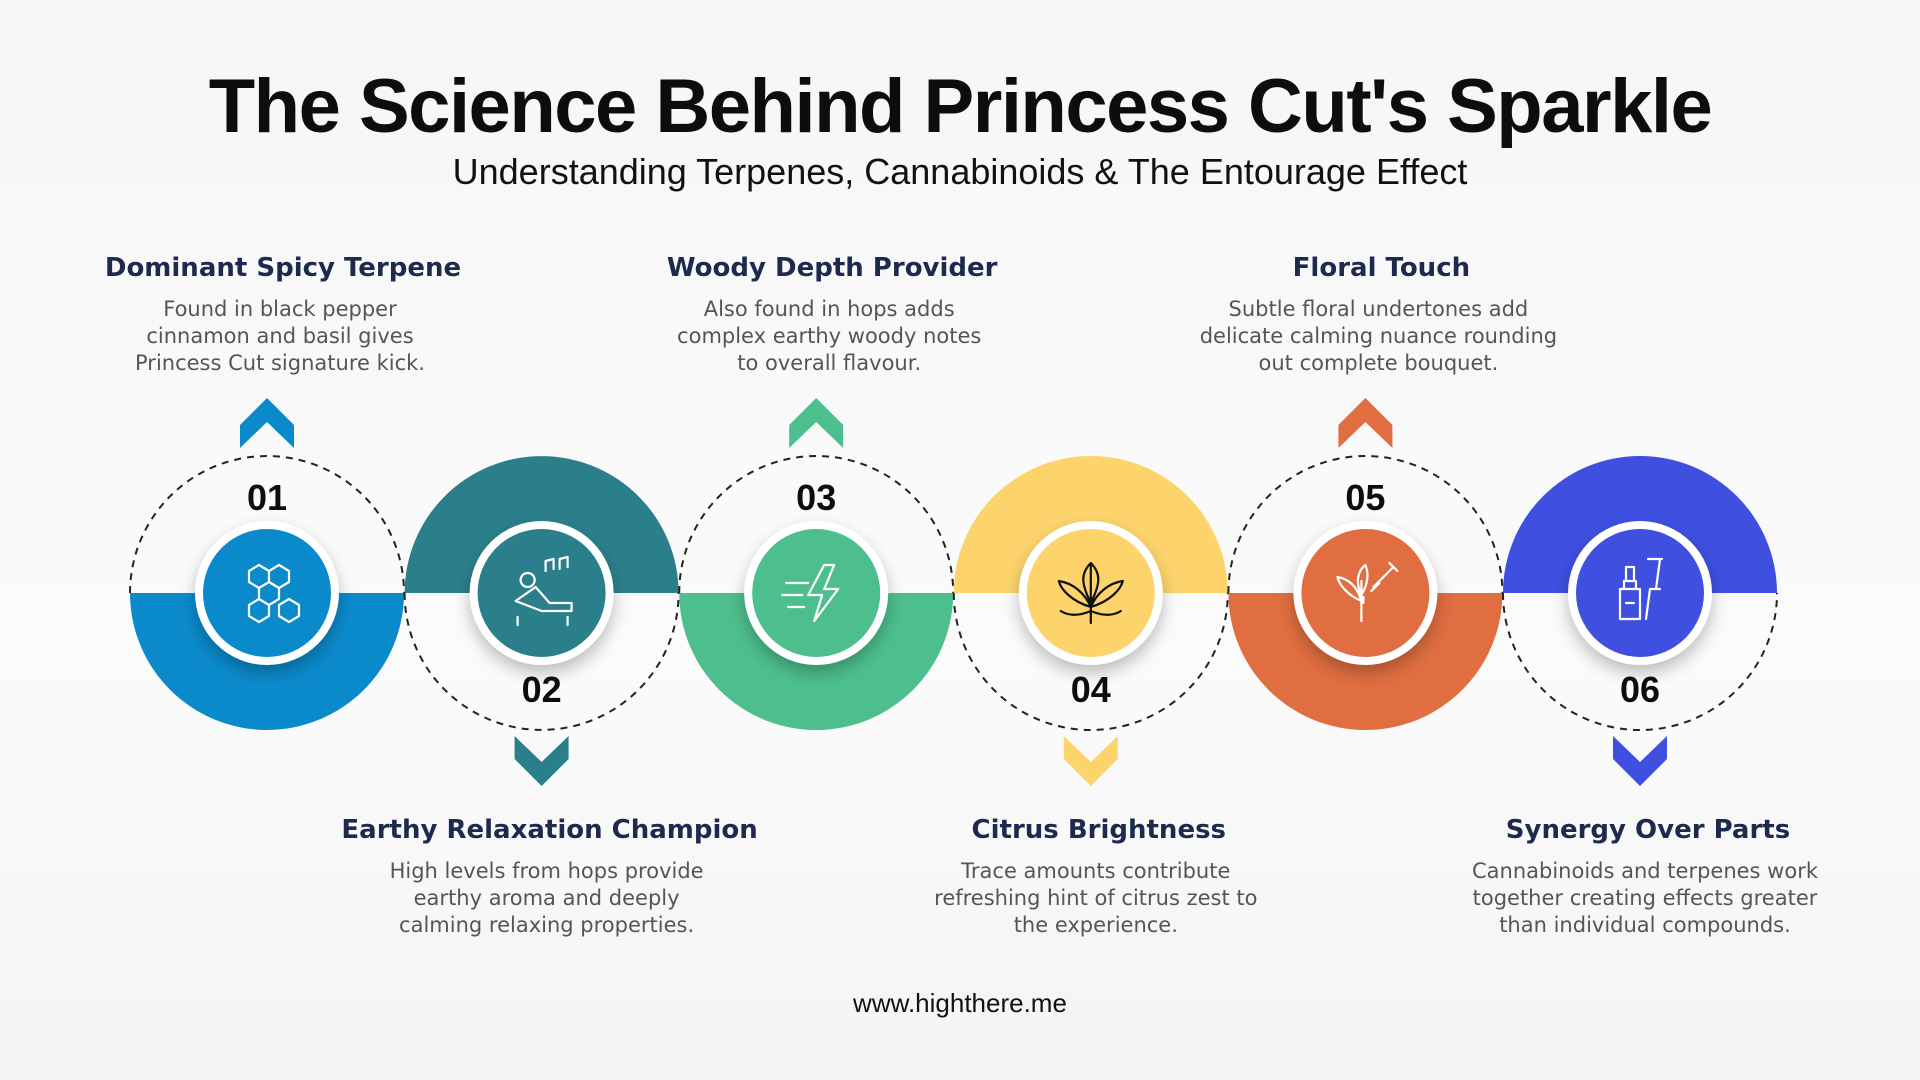 This screenshot has width=1920, height=1080. I want to click on step-title: Earthy Relaxation Champion, so click(549, 830).